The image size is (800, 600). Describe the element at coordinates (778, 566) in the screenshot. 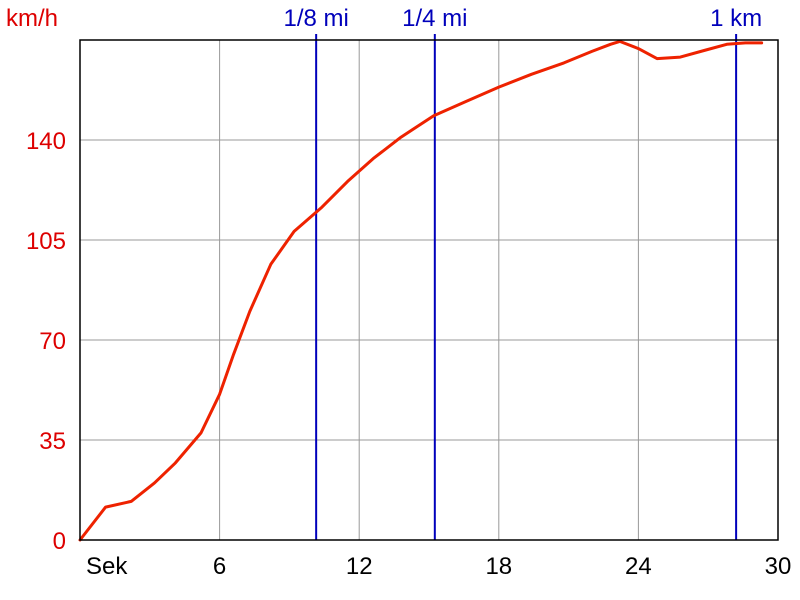

I see `x-tick-label-4: 30` at that location.